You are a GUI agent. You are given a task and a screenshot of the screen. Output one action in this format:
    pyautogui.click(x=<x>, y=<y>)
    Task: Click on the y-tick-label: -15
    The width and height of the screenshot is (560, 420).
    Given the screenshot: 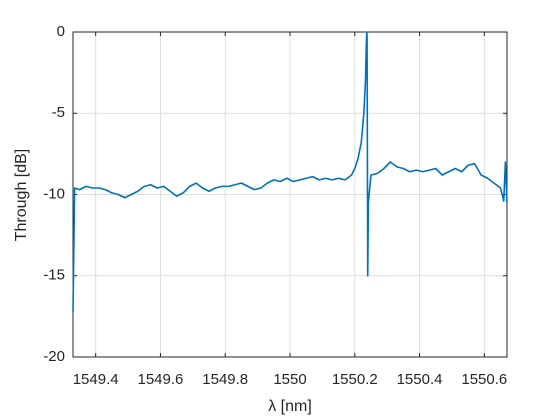 What is the action you would take?
    pyautogui.click(x=54, y=275)
    